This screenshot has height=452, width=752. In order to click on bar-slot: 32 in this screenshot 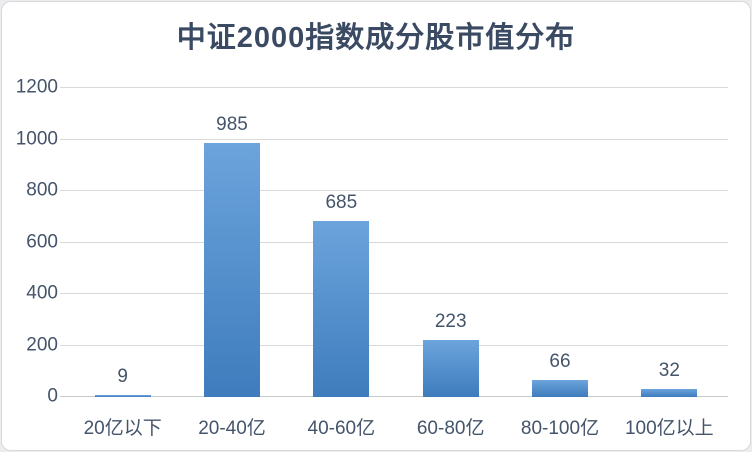, I will do `click(669, 242)`.